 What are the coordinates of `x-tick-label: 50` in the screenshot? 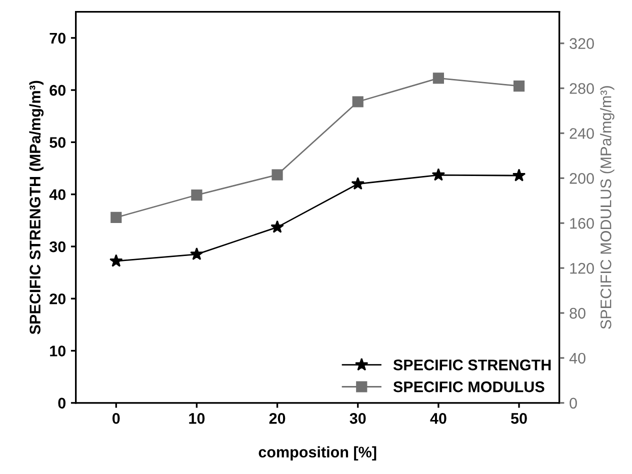 It's located at (519, 418).